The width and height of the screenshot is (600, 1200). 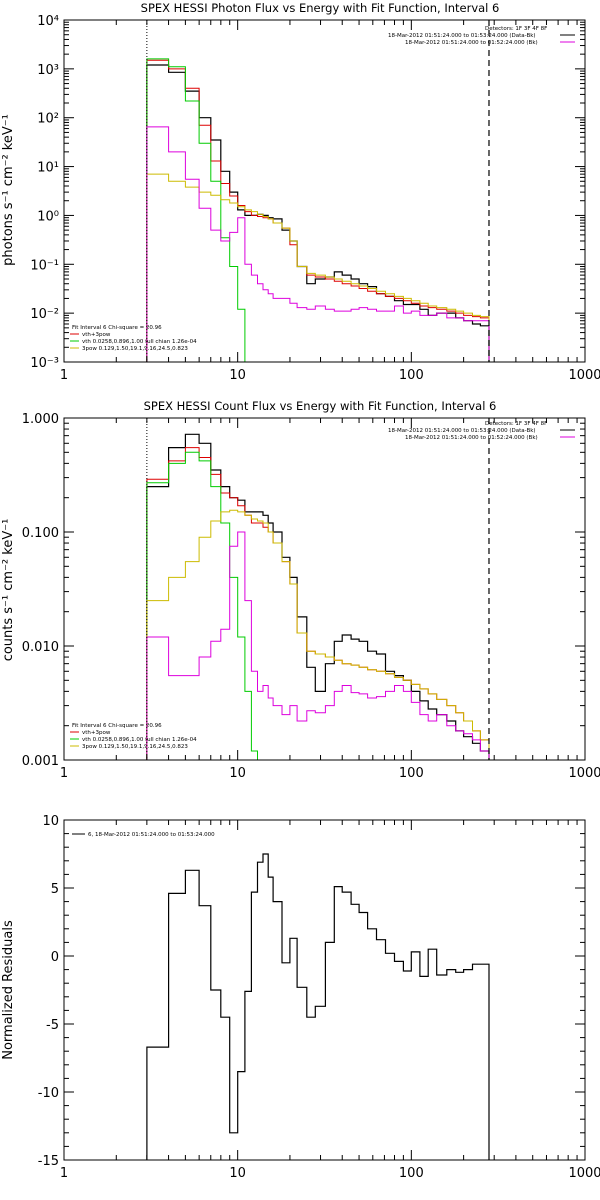 What do you see at coordinates (40, 761) in the screenshot?
I see `y-tick-label: 0.001` at bounding box center [40, 761].